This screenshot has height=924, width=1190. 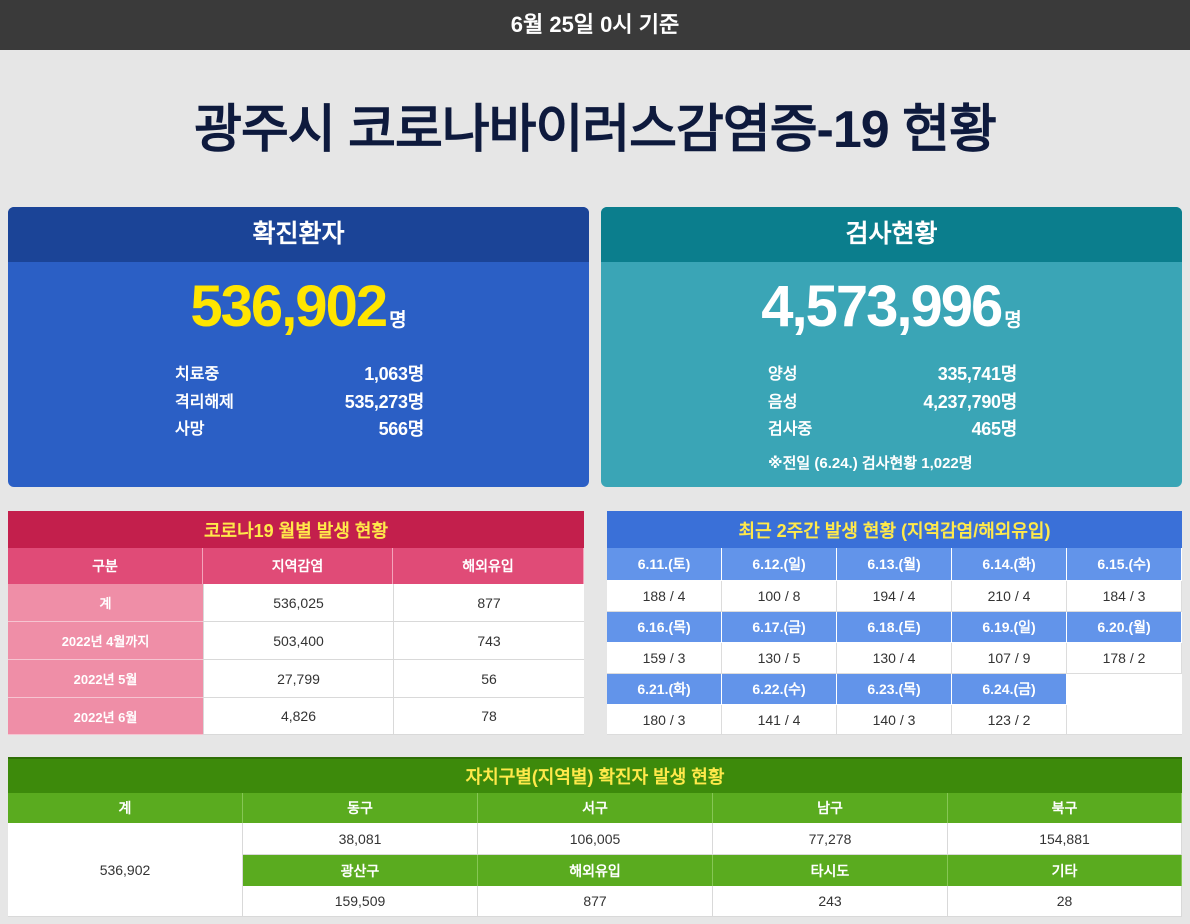 What do you see at coordinates (125, 808) in the screenshot?
I see `district-total-header: 계` at bounding box center [125, 808].